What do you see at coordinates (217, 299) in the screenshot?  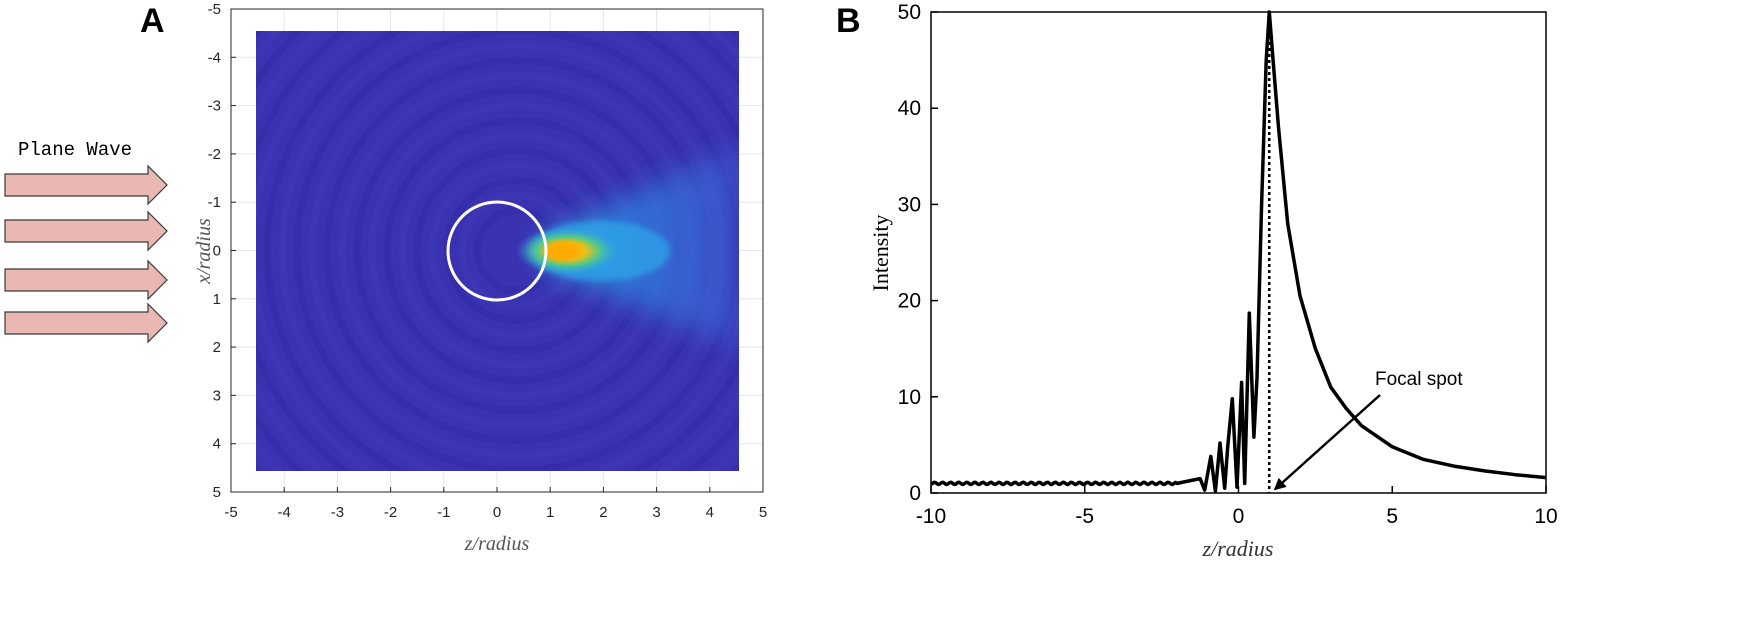 I see `y-tick-label: 1` at bounding box center [217, 299].